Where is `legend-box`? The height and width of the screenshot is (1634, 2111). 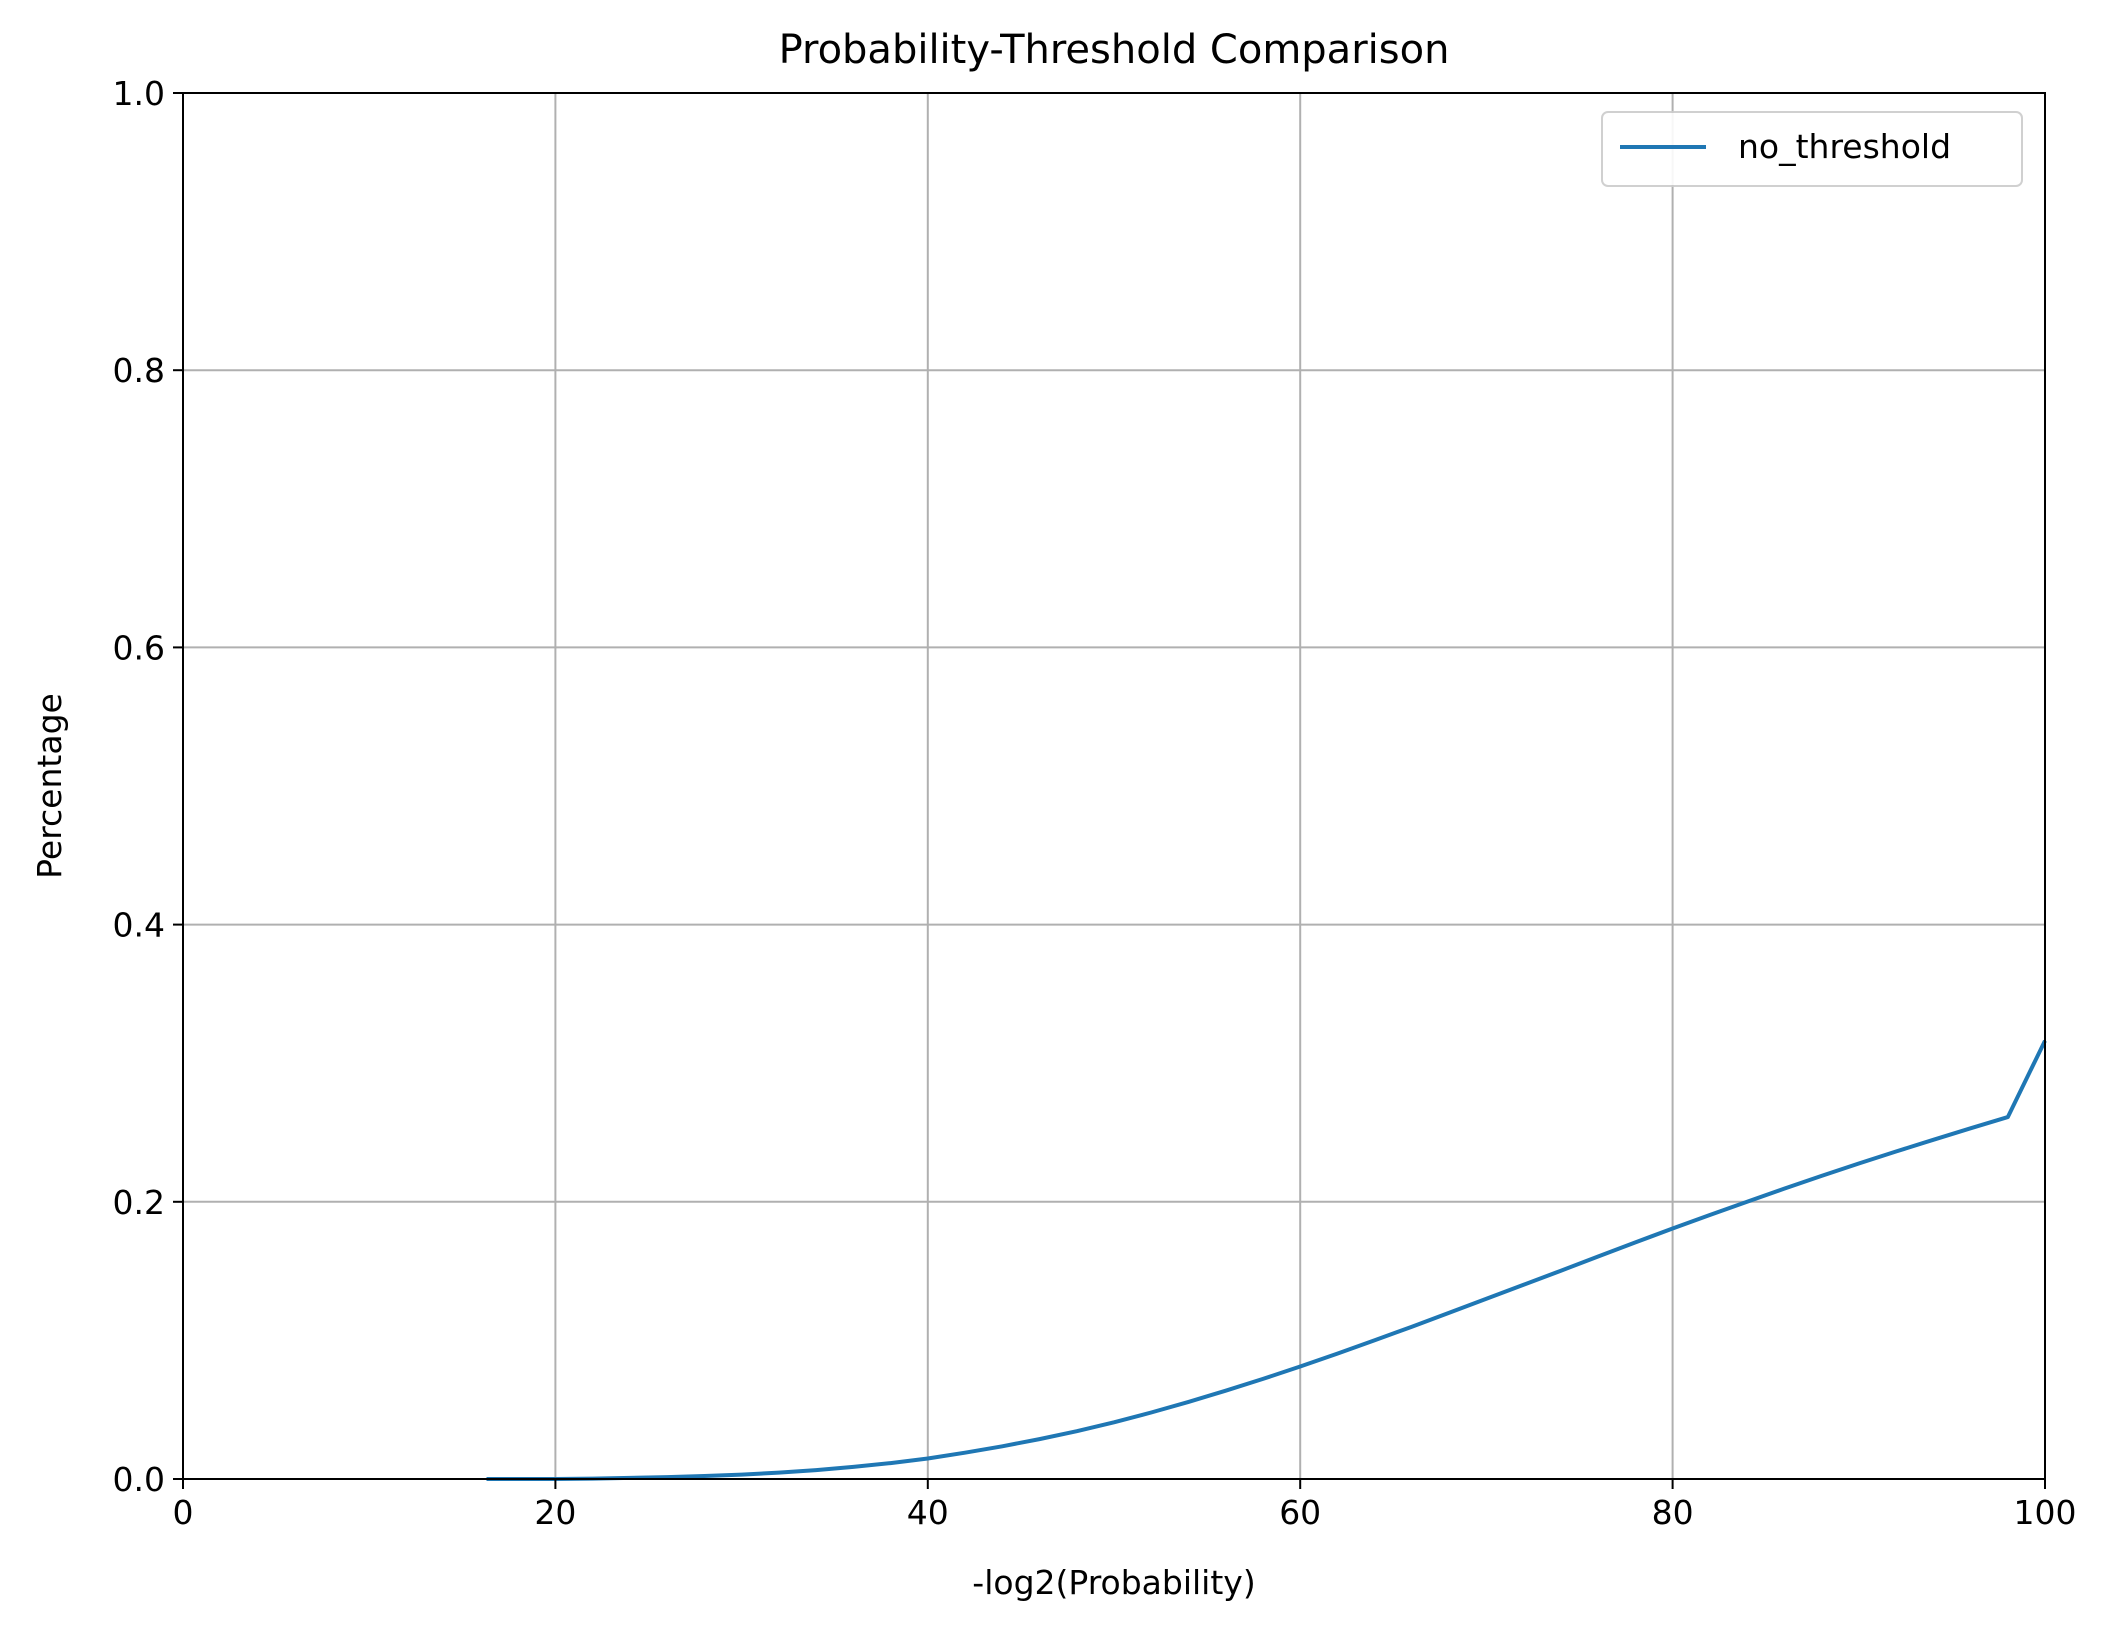
legend-box is located at coordinates (1812, 149).